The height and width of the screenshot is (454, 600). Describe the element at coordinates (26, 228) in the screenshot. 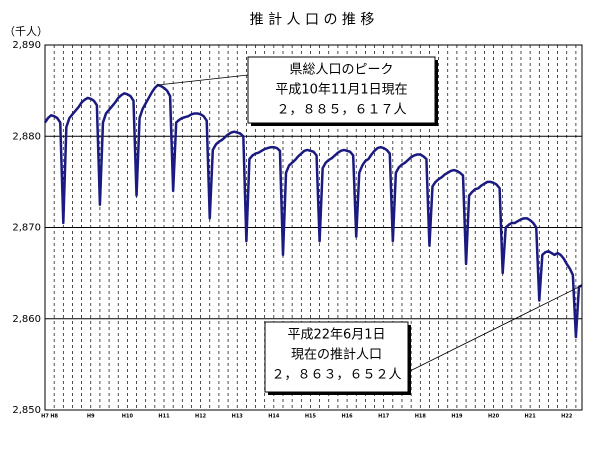

I see `y-tick-label: 2,870` at that location.